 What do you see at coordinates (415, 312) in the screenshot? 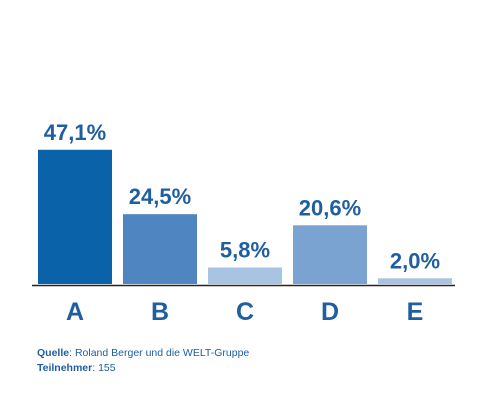
I see `category-label-e: E` at bounding box center [415, 312].